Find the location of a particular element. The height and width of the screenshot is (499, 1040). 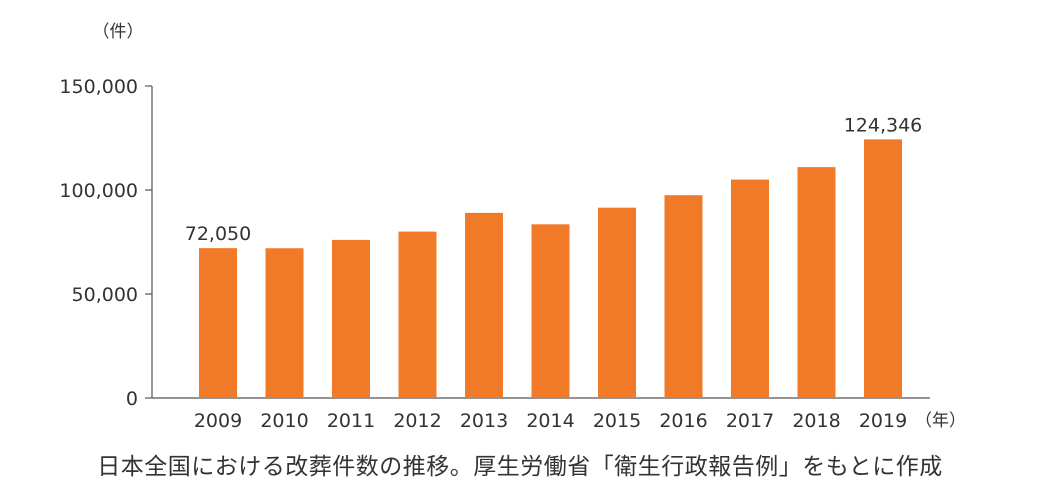

x-tick-label: 2014 is located at coordinates (550, 421).